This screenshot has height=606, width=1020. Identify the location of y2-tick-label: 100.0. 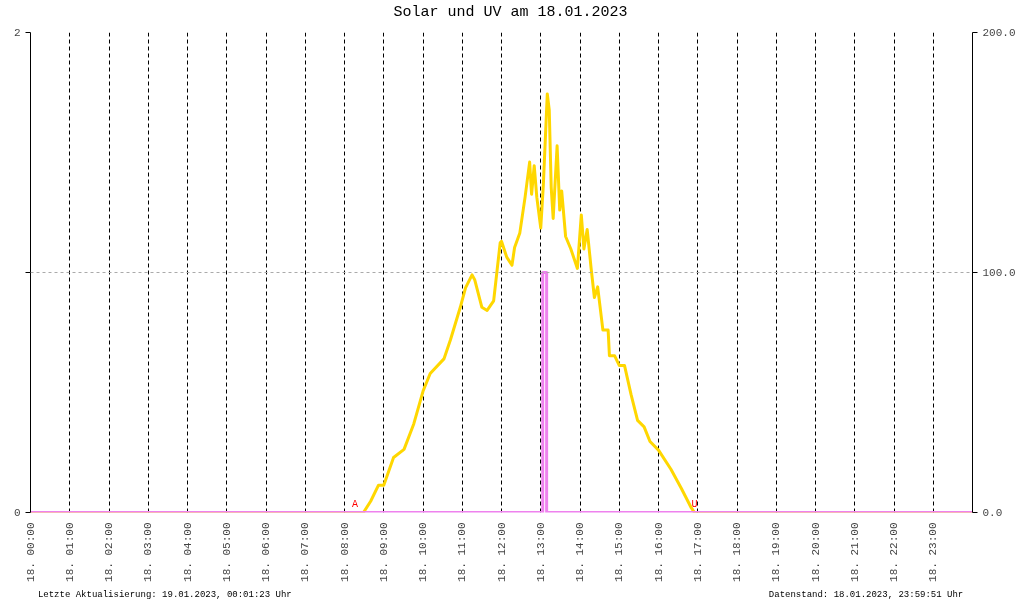
(999, 273).